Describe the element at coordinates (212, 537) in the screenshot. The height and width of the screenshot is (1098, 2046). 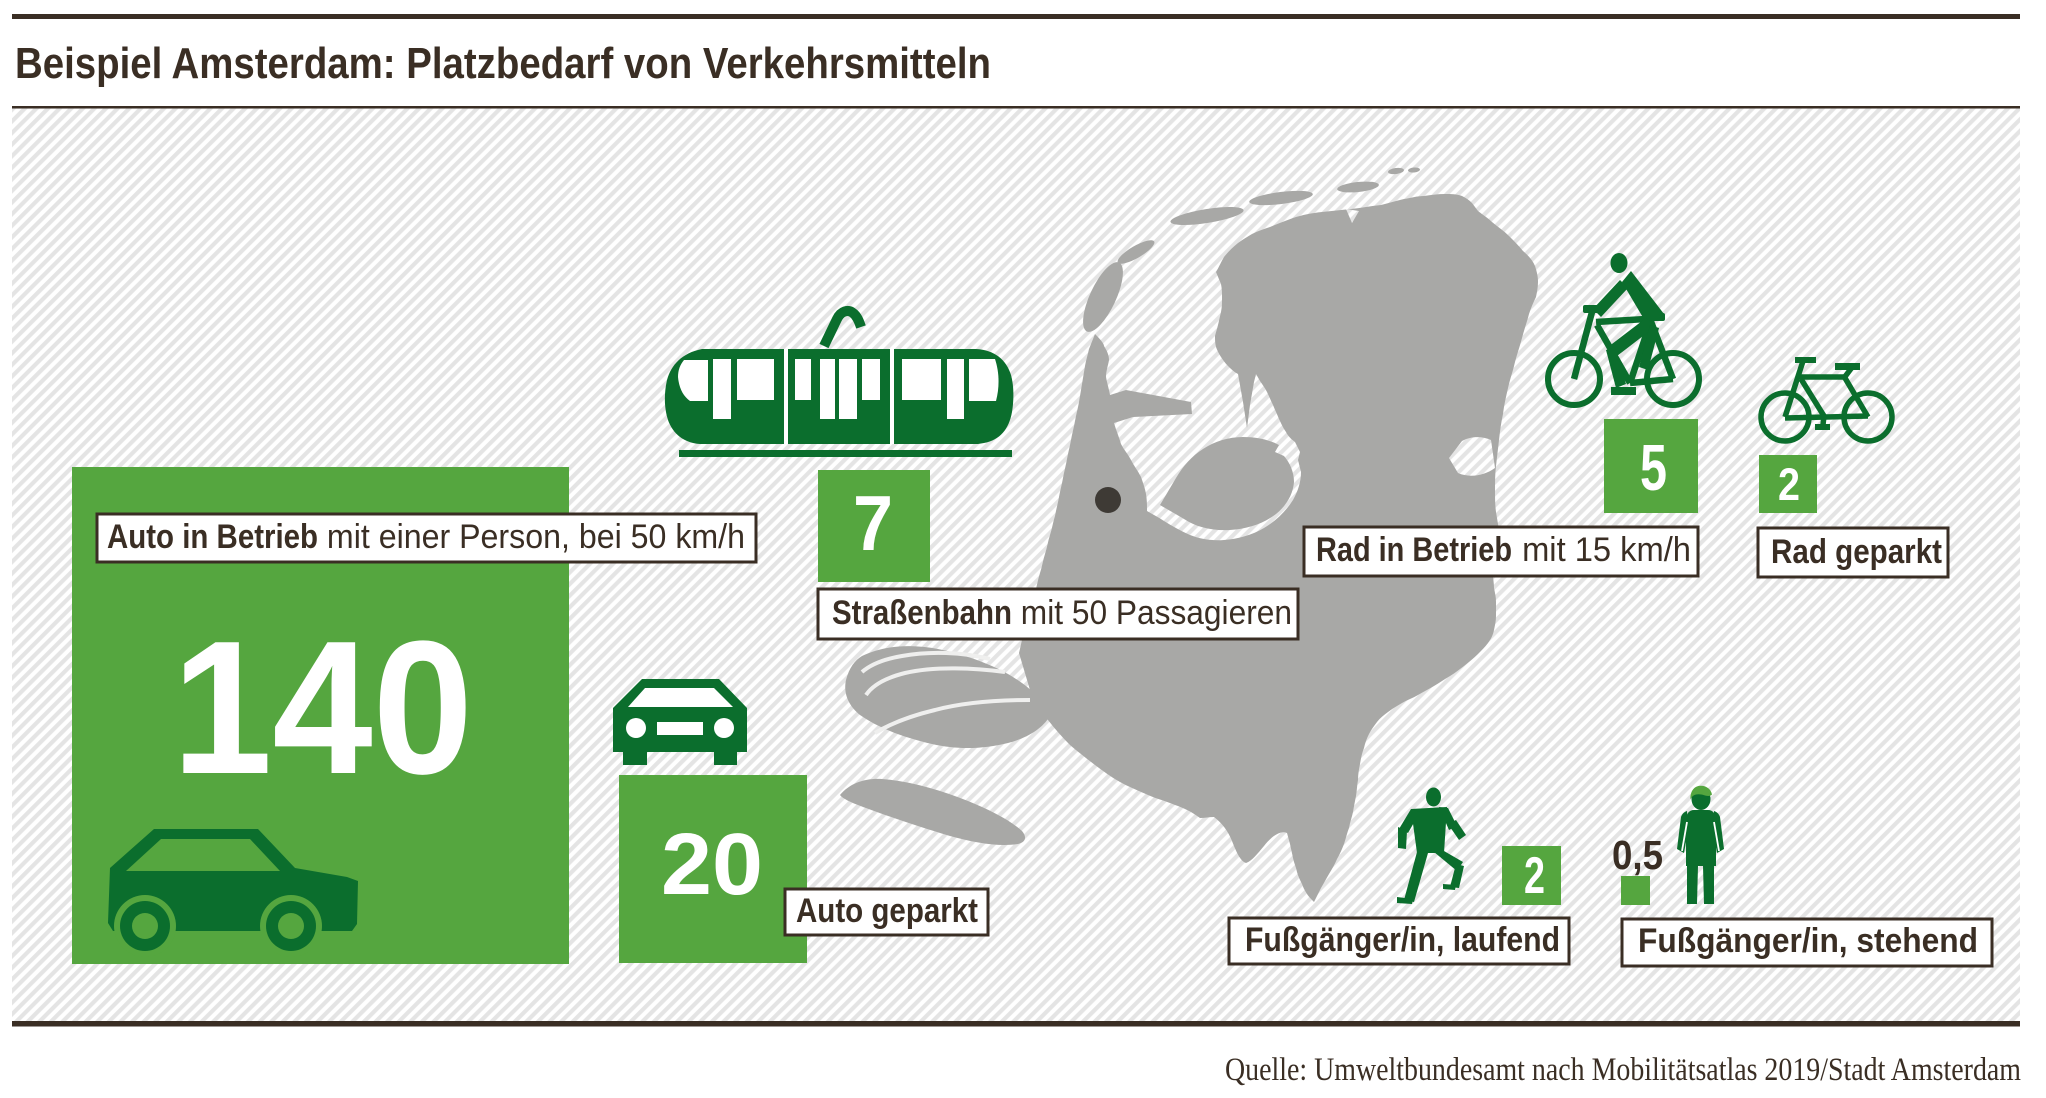
I see `svg-text: Auto in Betrieb` at that location.